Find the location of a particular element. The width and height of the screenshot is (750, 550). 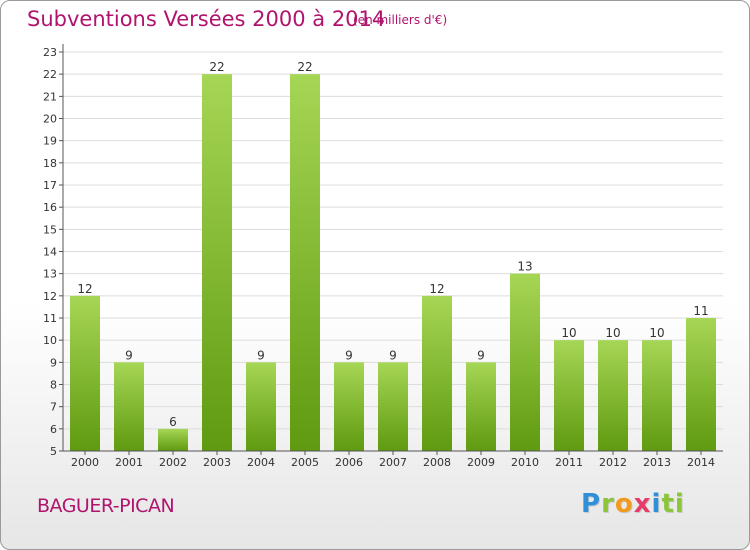

y-tick-label: 6 is located at coordinates (53, 429).